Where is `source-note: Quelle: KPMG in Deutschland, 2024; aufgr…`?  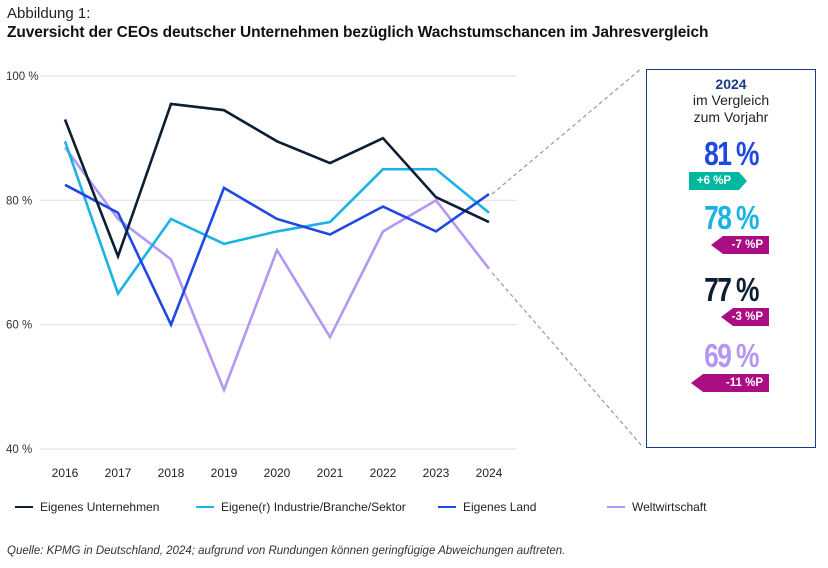 source-note: Quelle: KPMG in Deutschland, 2024; aufgr… is located at coordinates (286, 551).